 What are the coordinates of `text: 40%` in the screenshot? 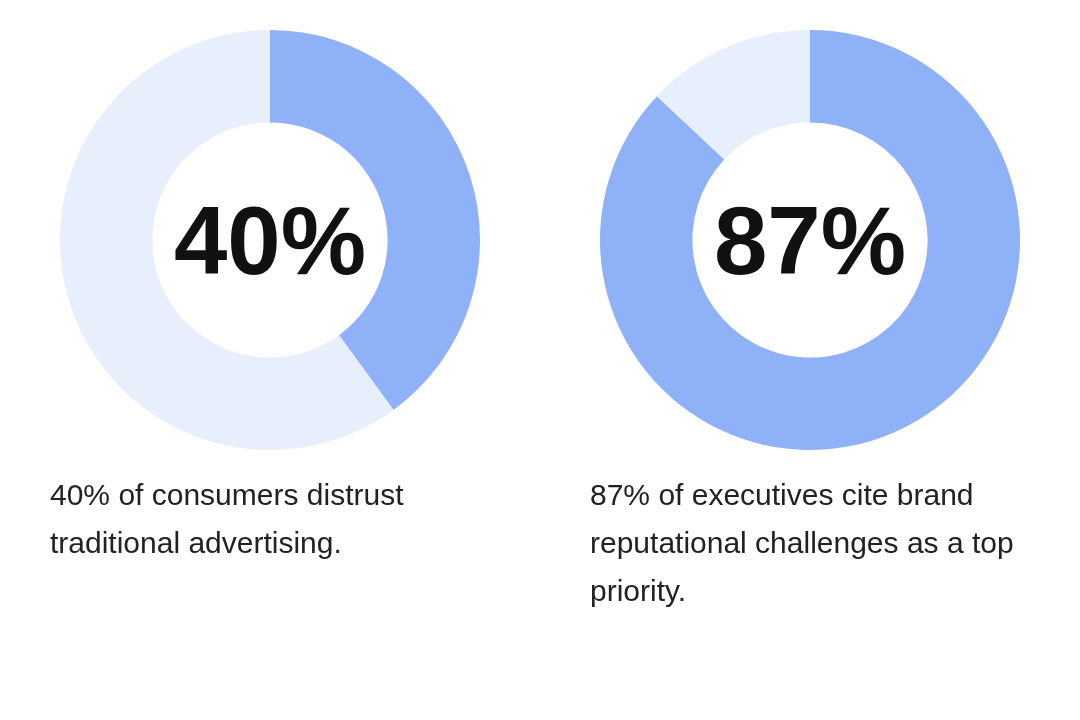 It's located at (270, 240).